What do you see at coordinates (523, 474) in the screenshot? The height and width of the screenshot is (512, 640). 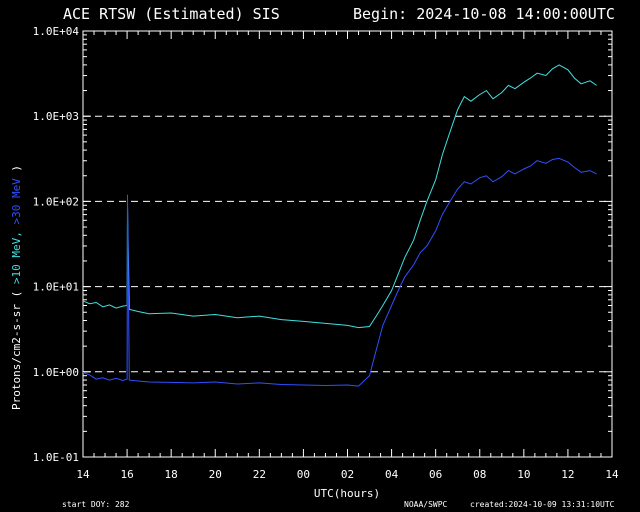 I see `x-tick-label: 10` at bounding box center [523, 474].